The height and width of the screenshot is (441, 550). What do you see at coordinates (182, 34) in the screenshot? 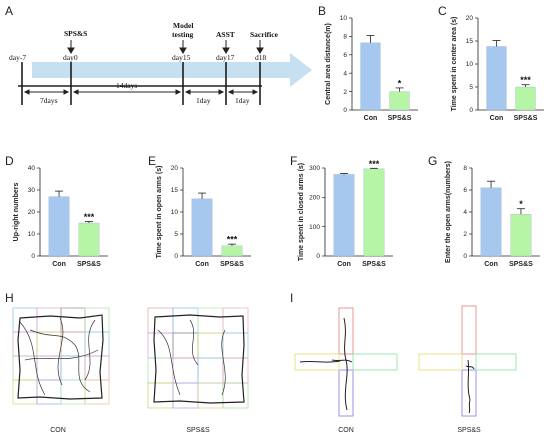
I see `event-label-2b: testing` at bounding box center [182, 34].